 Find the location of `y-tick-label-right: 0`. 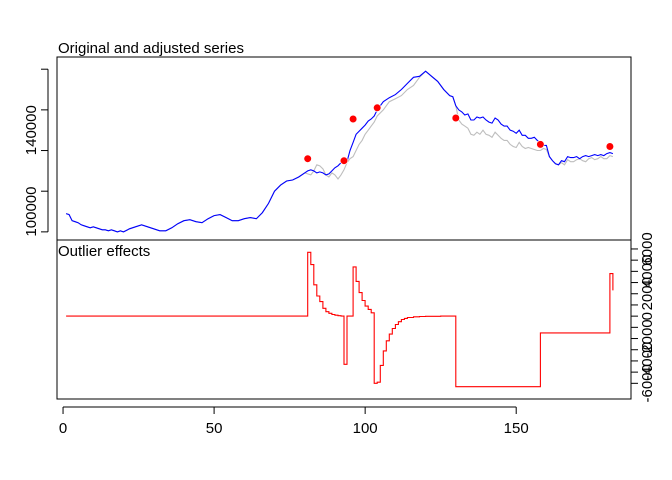

y-tick-label-right: 0 is located at coordinates (647, 316).